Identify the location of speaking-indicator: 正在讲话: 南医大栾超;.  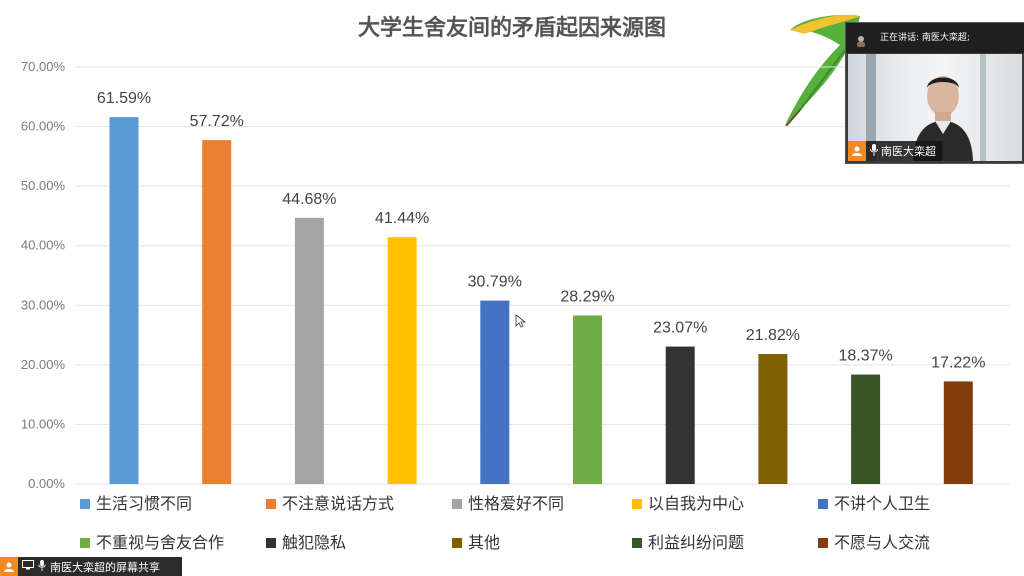
(935, 38).